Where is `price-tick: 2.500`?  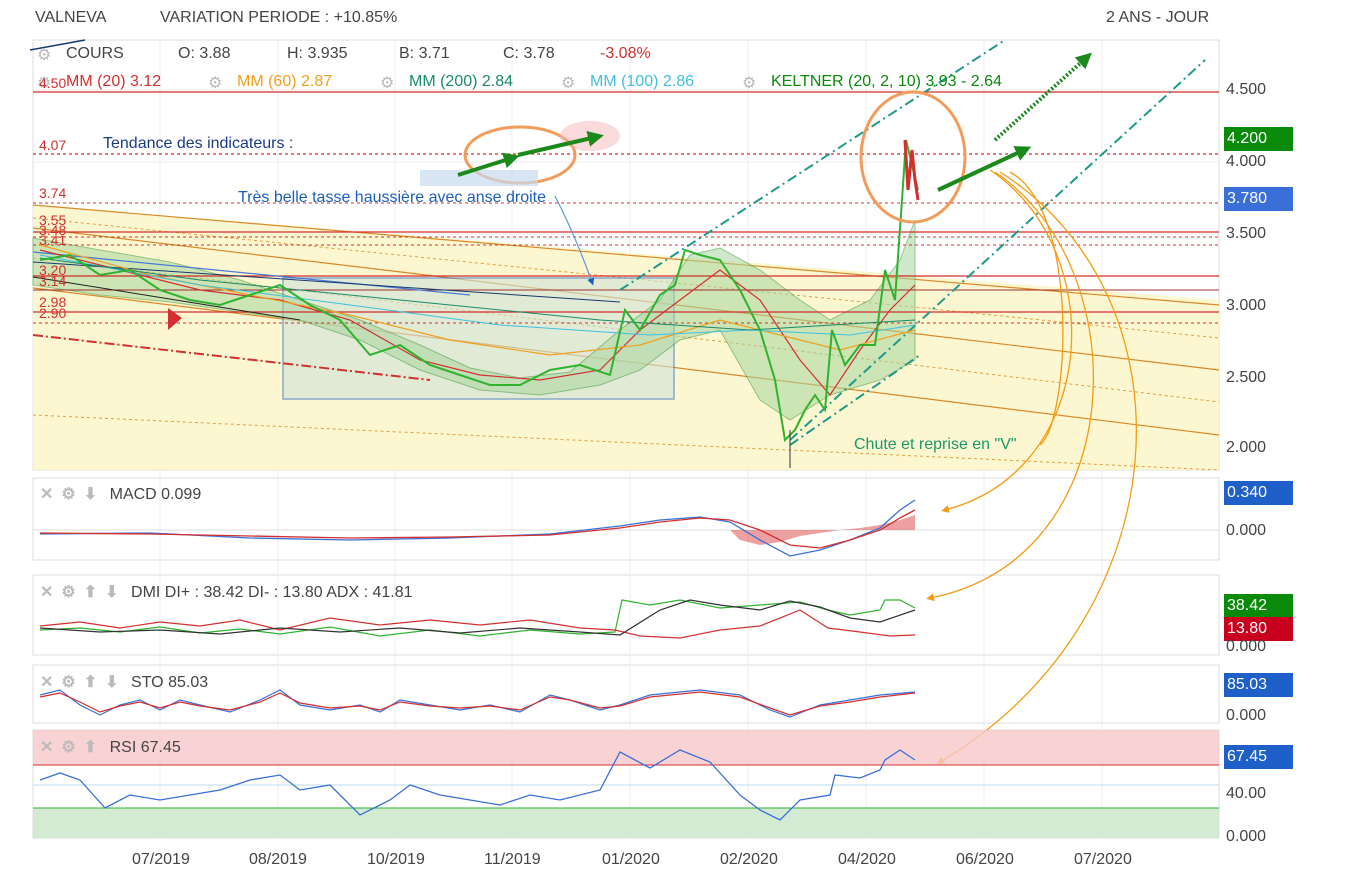
price-tick: 2.500 is located at coordinates (1246, 377).